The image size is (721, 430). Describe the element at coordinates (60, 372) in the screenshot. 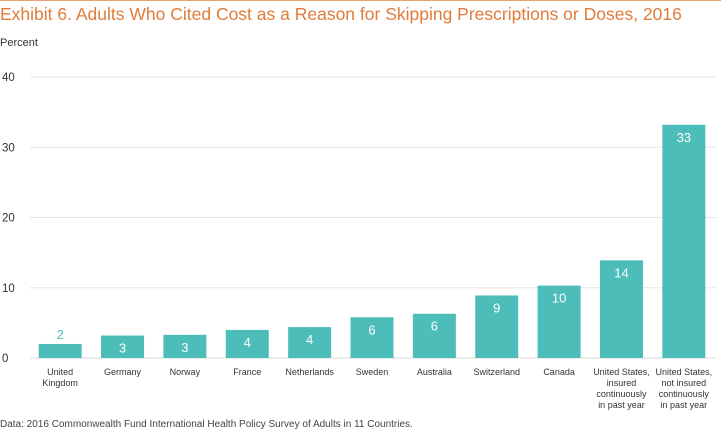

I see `x-tick-label-line: United` at that location.